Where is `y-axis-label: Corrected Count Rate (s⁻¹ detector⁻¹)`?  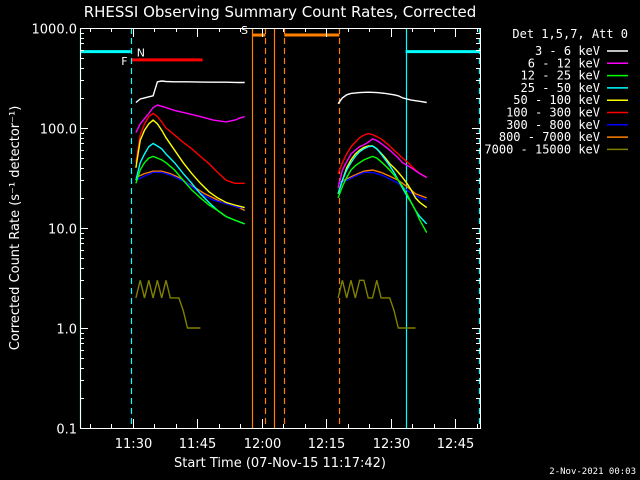 y-axis-label: Corrected Count Rate (s⁻¹ detector⁻¹) is located at coordinates (15, 228).